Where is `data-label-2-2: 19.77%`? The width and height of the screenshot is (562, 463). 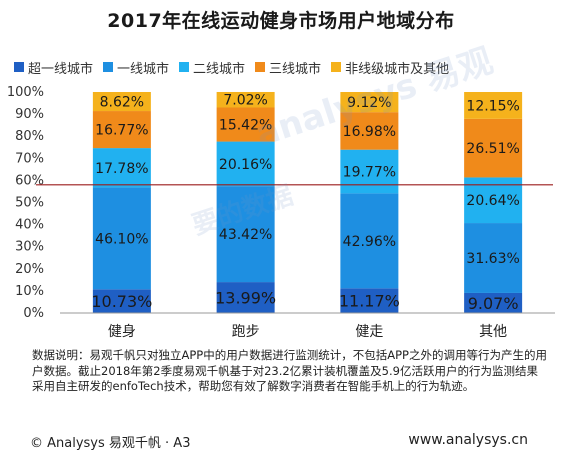 data-label-2-2: 19.77% is located at coordinates (369, 173).